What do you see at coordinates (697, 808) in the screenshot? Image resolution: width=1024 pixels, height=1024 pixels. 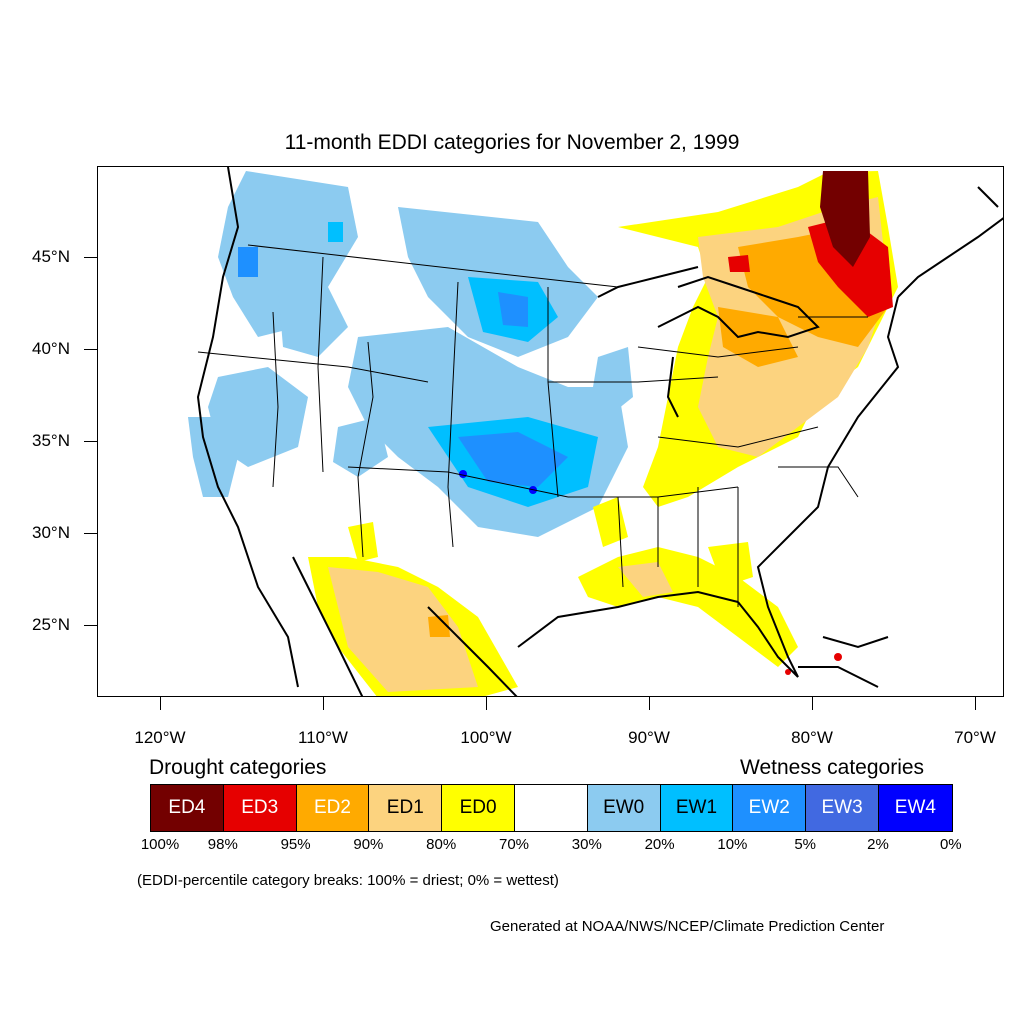 I see `legend-box-ew1: EW1` at bounding box center [697, 808].